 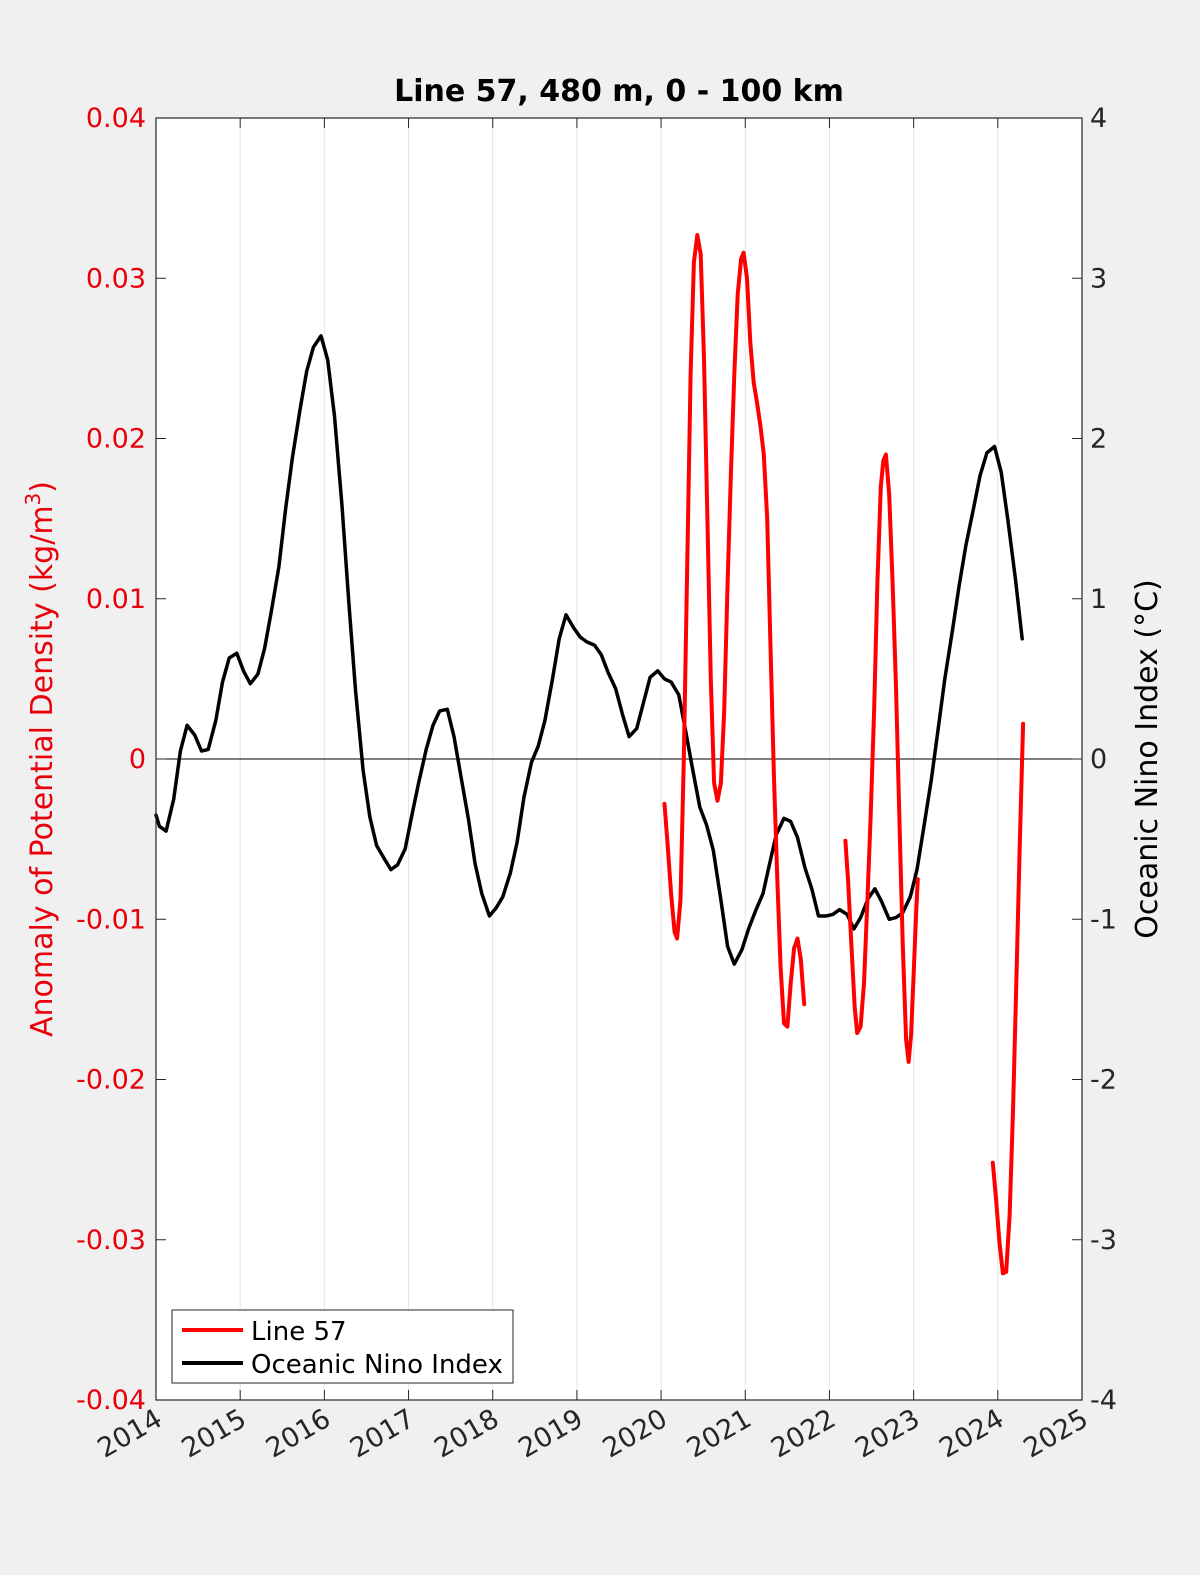 I want to click on y-axis-left-label: Anomaly of Potential Density (kg/m3), so click(x=40, y=759).